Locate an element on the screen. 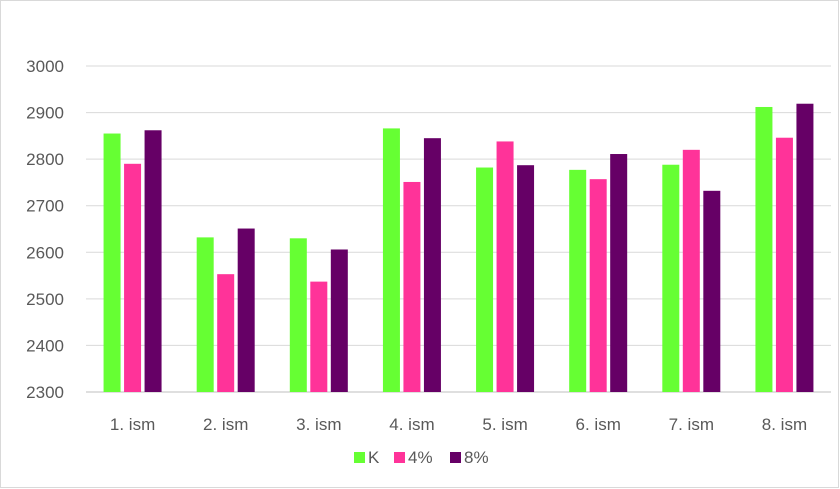 The image size is (840, 489). bar-4%-2ism is located at coordinates (226, 333).